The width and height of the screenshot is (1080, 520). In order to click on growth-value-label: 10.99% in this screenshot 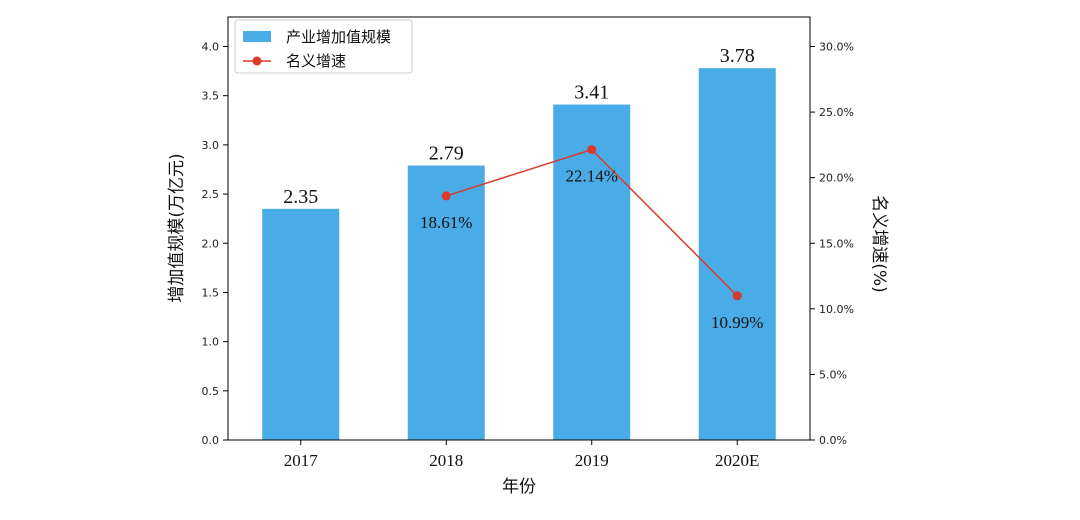, I will do `click(737, 322)`.